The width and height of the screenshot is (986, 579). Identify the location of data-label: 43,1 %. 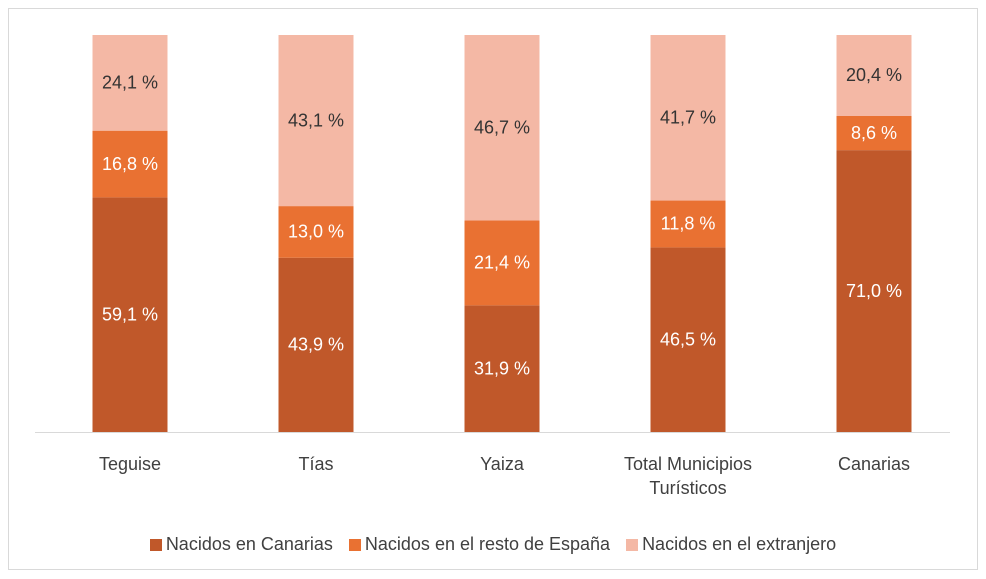
(316, 120).